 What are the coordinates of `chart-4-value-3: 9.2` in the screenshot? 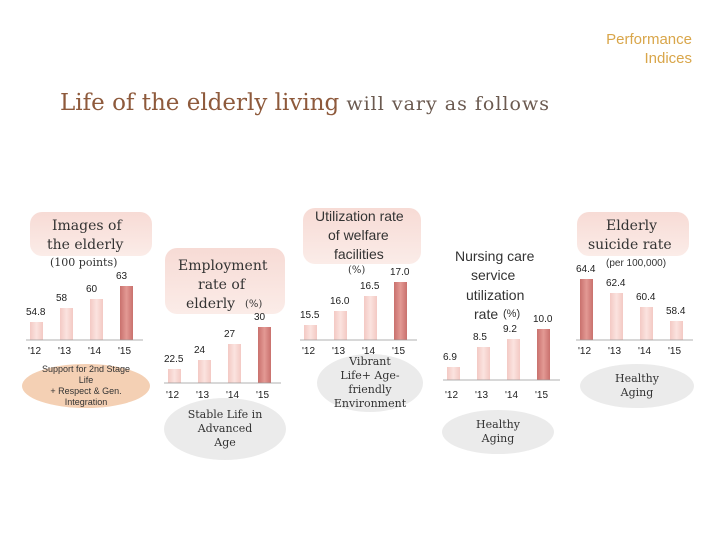 It's located at (510, 330).